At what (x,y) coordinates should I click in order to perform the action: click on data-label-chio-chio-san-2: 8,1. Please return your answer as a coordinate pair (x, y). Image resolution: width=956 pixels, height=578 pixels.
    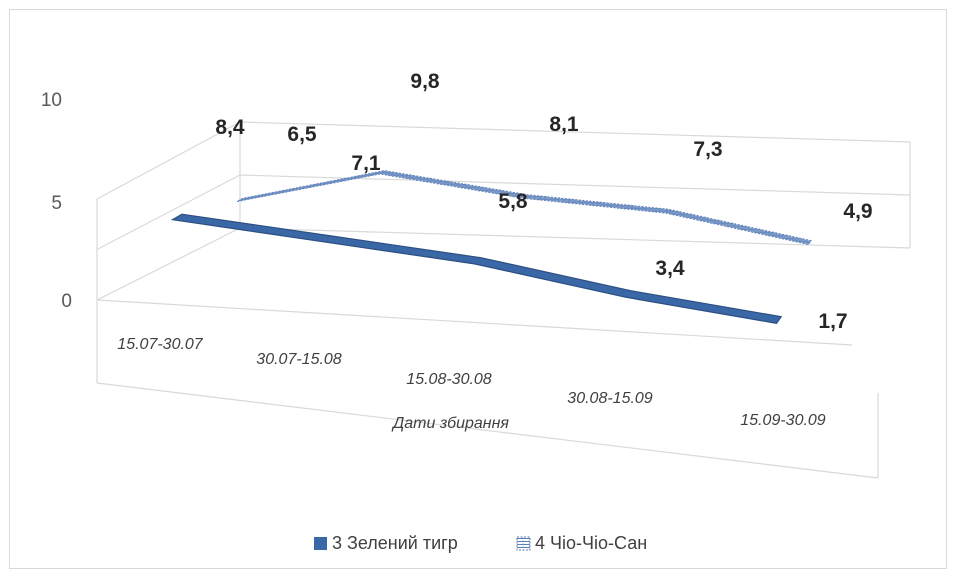
    Looking at the image, I should click on (564, 124).